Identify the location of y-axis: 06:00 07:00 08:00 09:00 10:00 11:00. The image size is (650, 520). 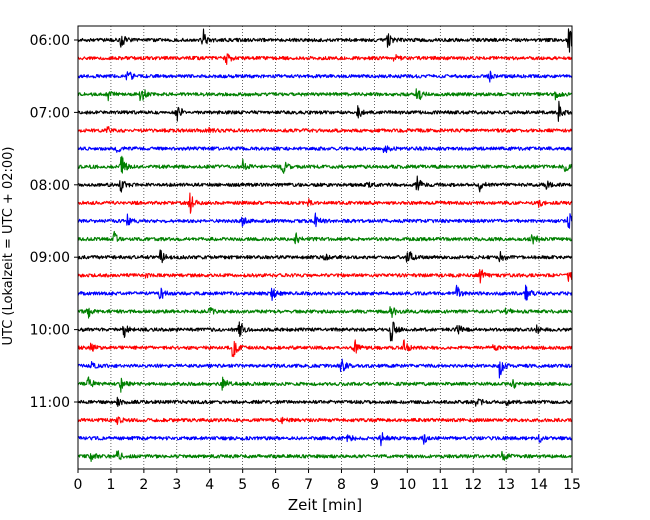
(54, 222).